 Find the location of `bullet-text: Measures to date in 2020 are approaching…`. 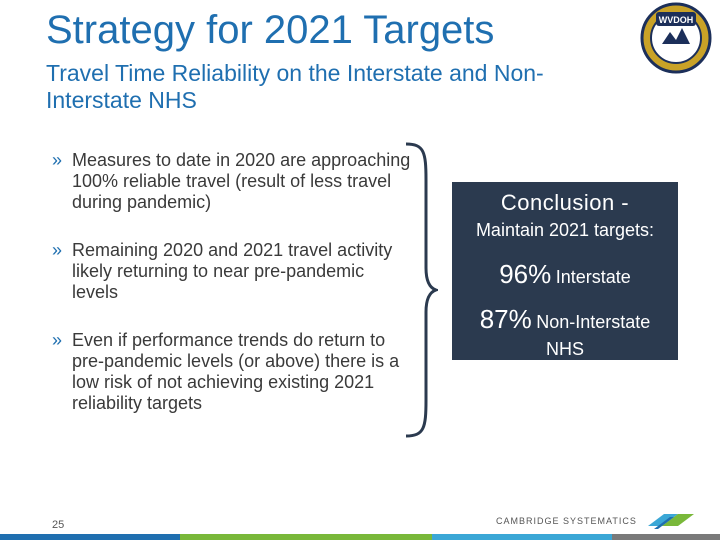

bullet-text: Measures to date in 2020 are approaching… is located at coordinates (241, 181).